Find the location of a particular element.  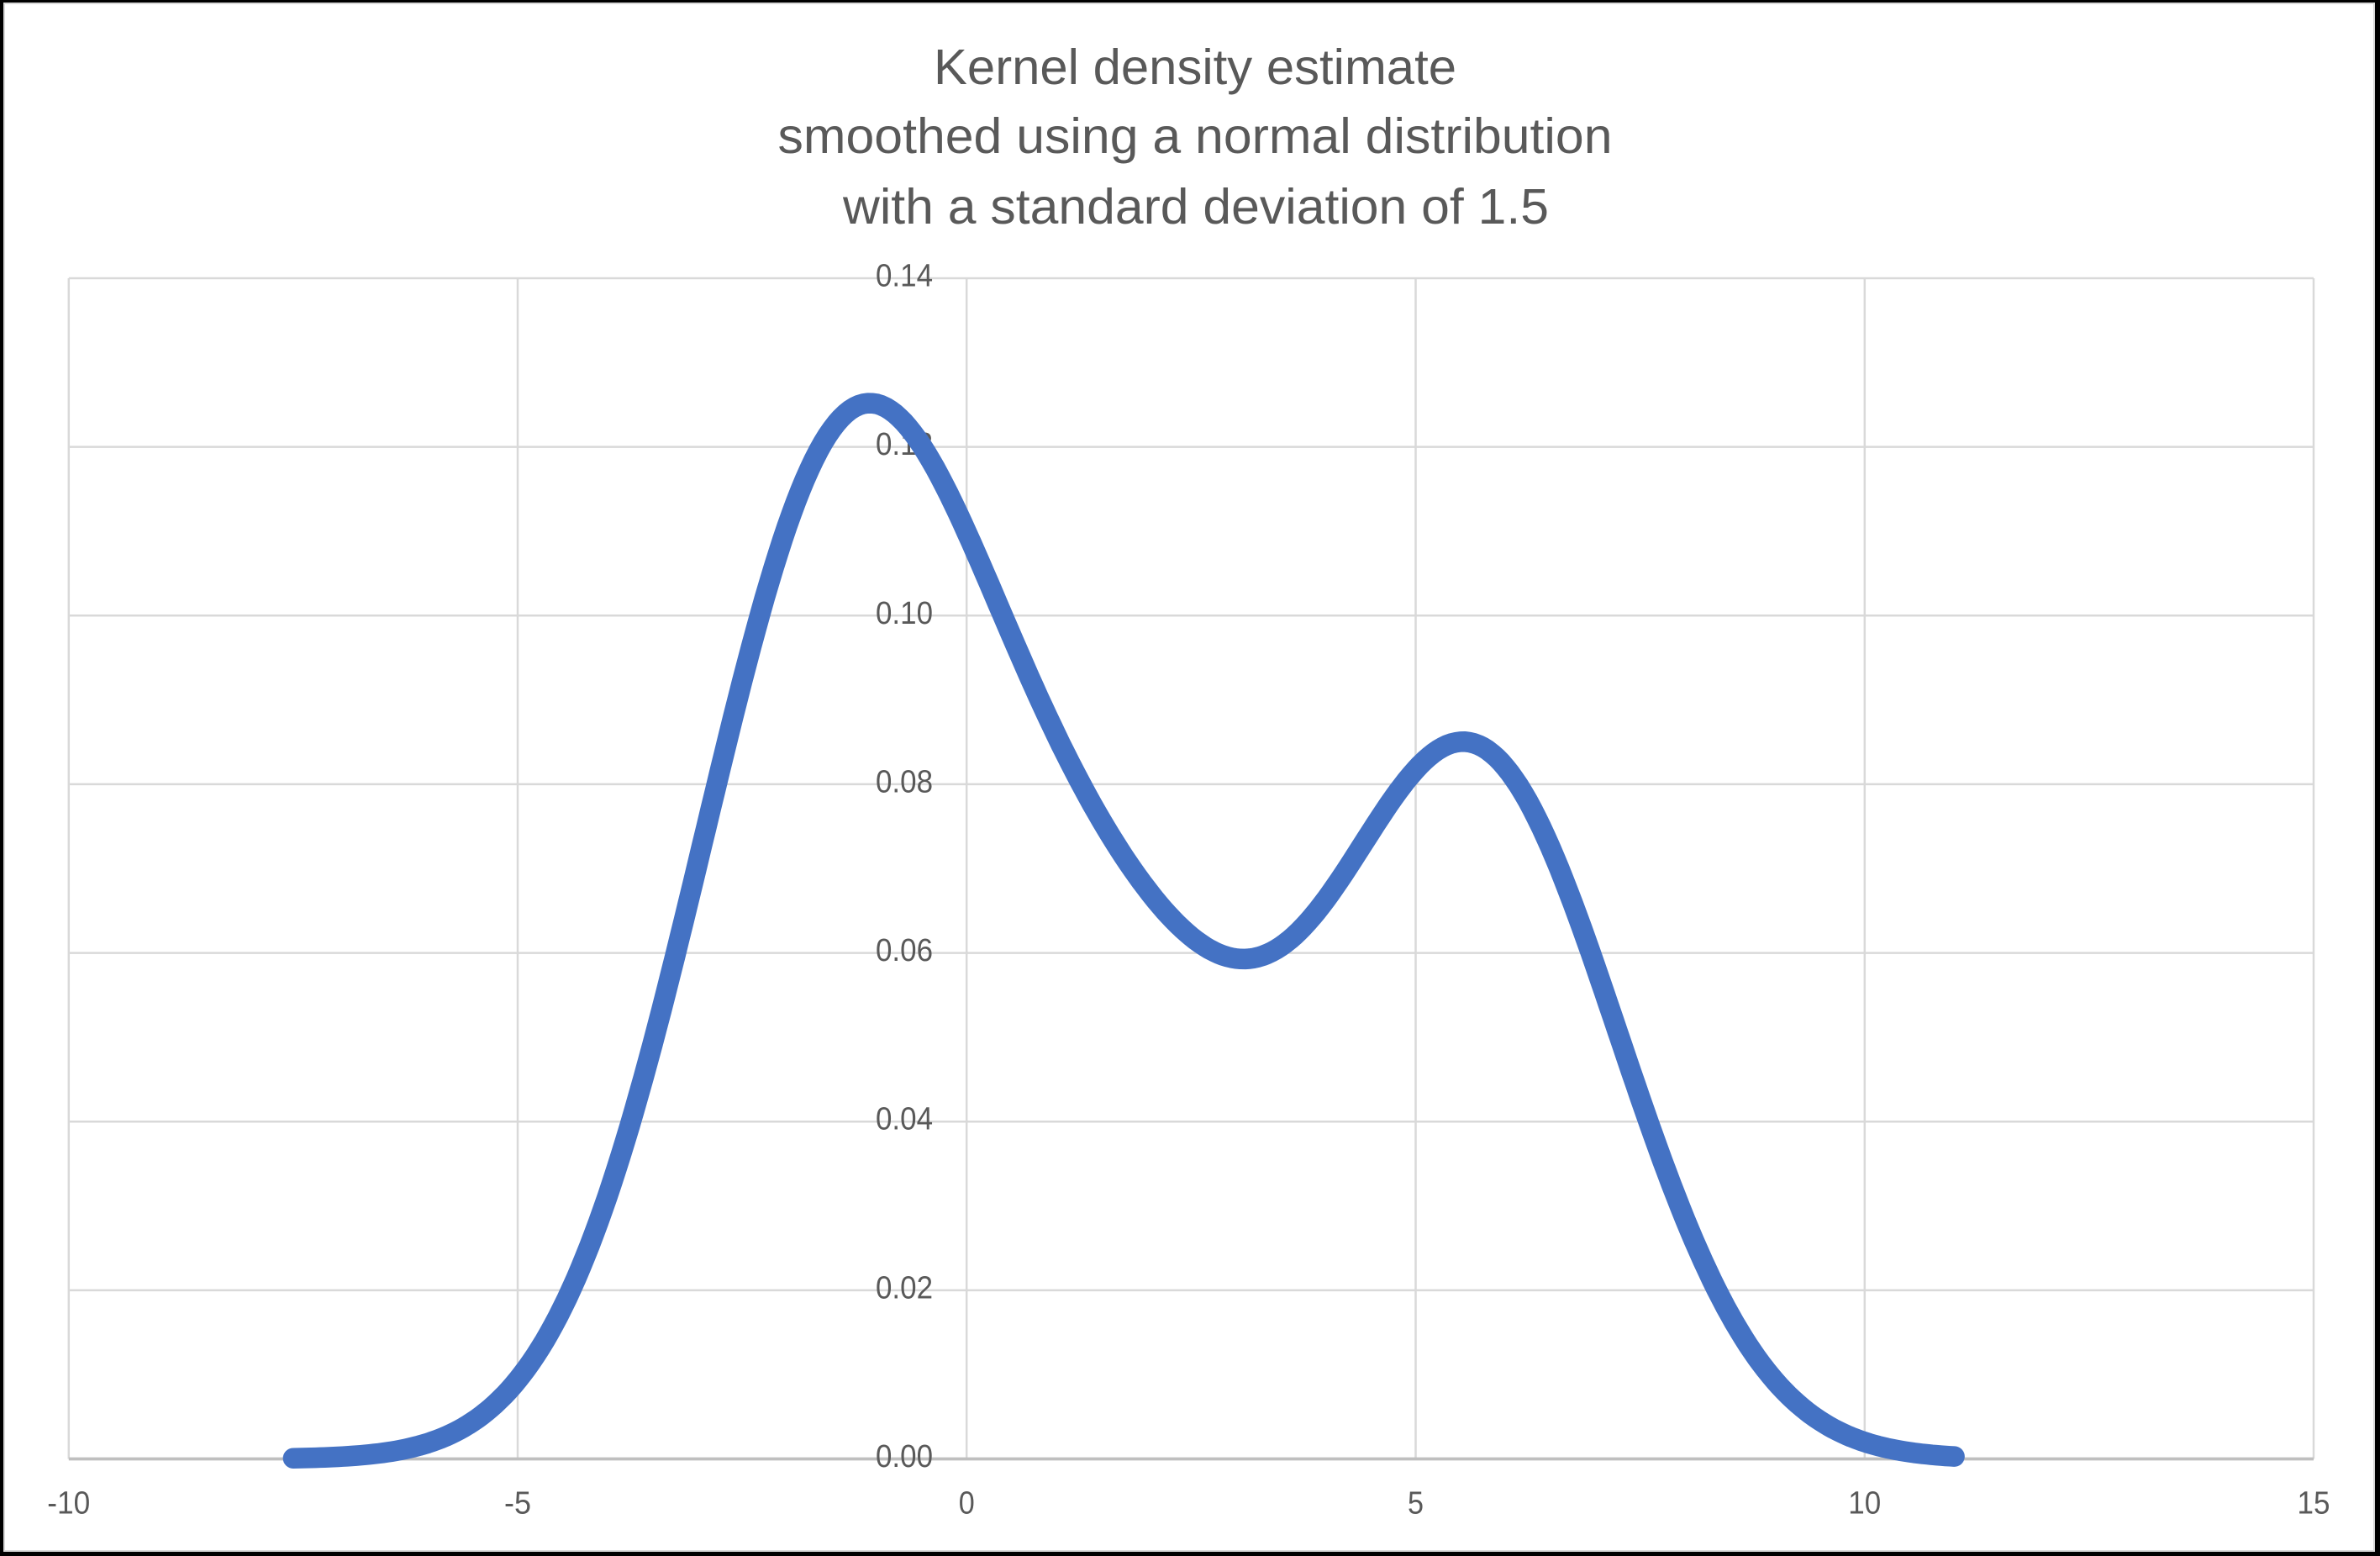

svg-text: 0 is located at coordinates (967, 1504).